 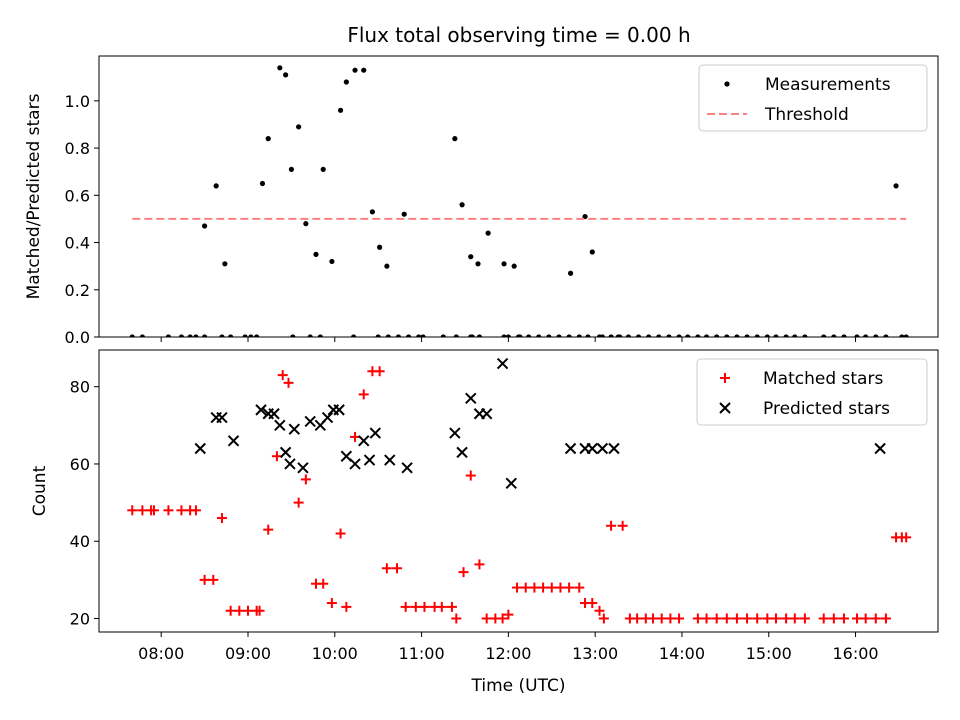 What do you see at coordinates (823, 379) in the screenshot?
I see `legend-label: Matched stars` at bounding box center [823, 379].